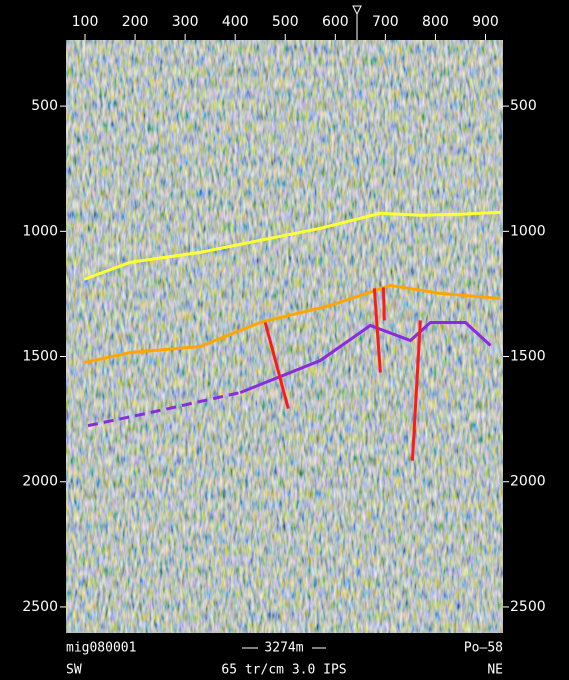  What do you see at coordinates (40, 482) in the screenshot?
I see `y-tick-label: 2000` at bounding box center [40, 482].